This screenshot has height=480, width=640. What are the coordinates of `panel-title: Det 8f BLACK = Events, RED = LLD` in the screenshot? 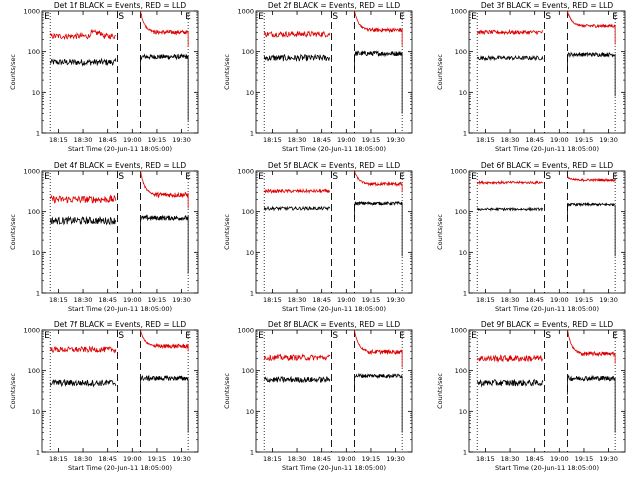 It's located at (334, 324).